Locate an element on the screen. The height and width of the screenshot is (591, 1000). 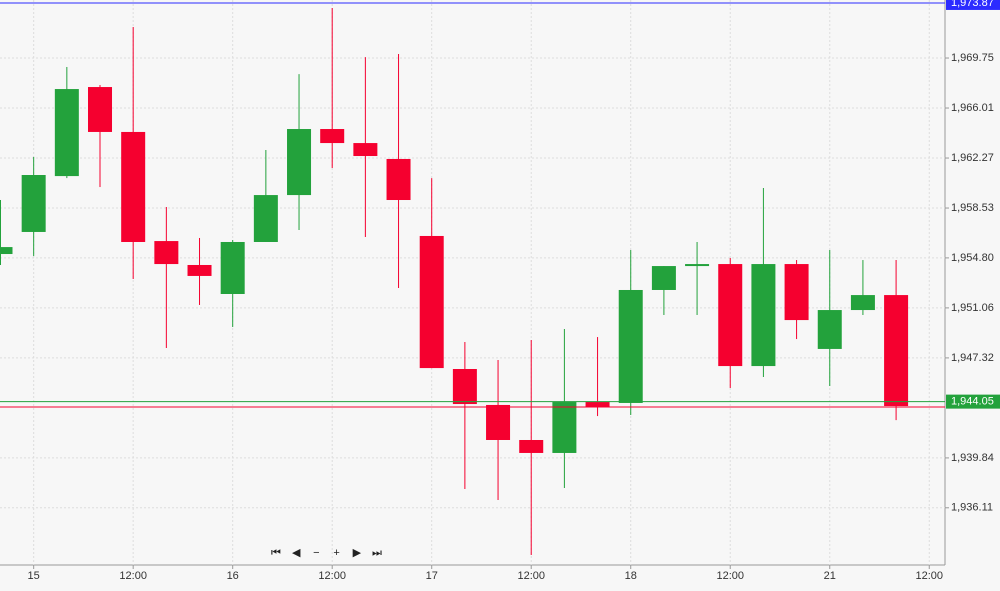
price-label: 1,944.05 is located at coordinates (972, 402).